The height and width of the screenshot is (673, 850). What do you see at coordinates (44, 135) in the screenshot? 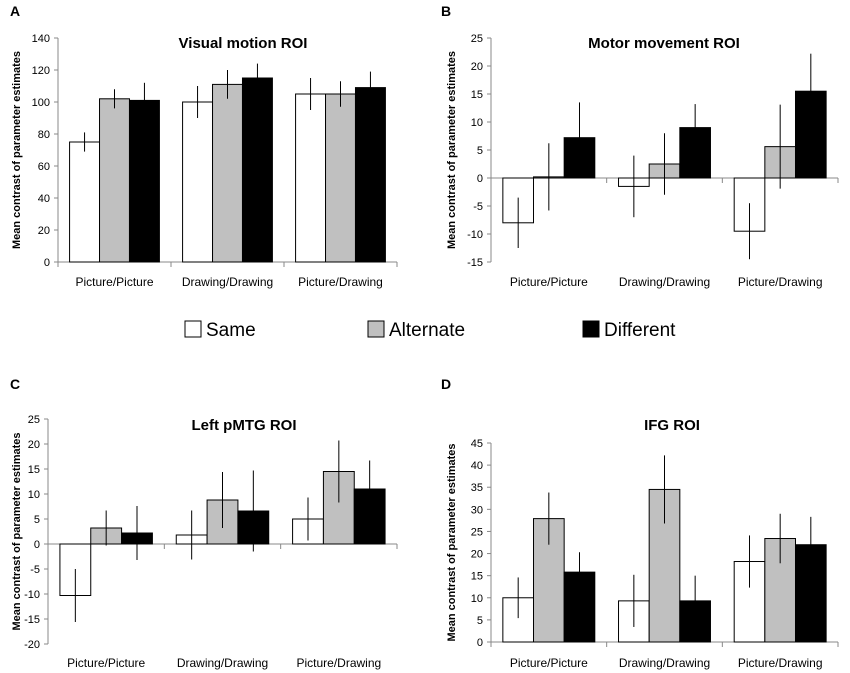
I see `y-tick-label: 80` at bounding box center [44, 135].